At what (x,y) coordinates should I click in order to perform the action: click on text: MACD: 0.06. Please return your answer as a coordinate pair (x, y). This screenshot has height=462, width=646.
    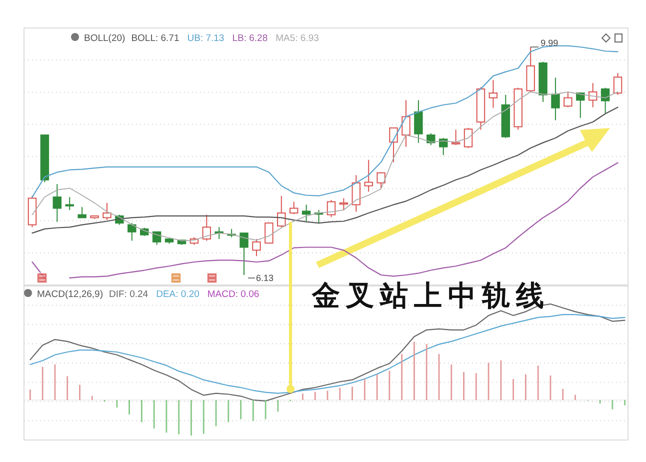
    Looking at the image, I should click on (233, 294).